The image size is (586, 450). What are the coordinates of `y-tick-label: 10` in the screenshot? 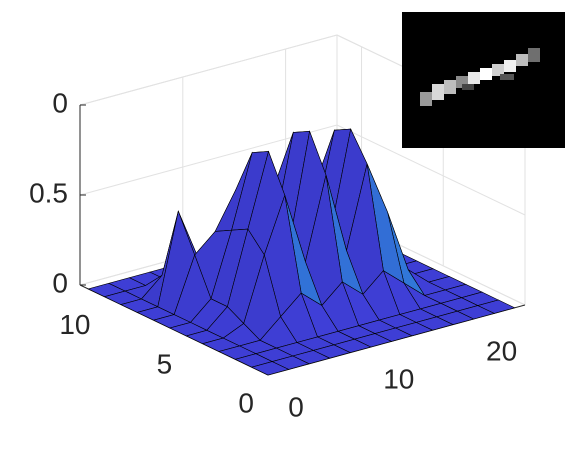 It's located at (74, 324).